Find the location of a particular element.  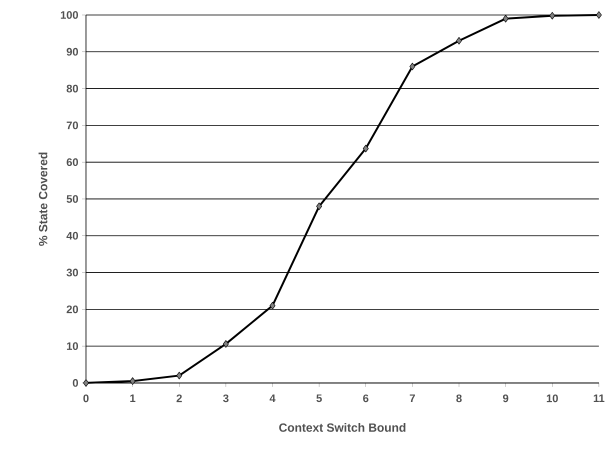

x-tick-label: 2 is located at coordinates (179, 398).